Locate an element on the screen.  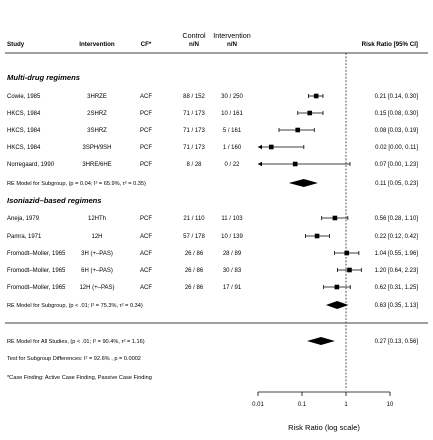
study-0-4-ci-arrow is located at coordinates (260, 164).